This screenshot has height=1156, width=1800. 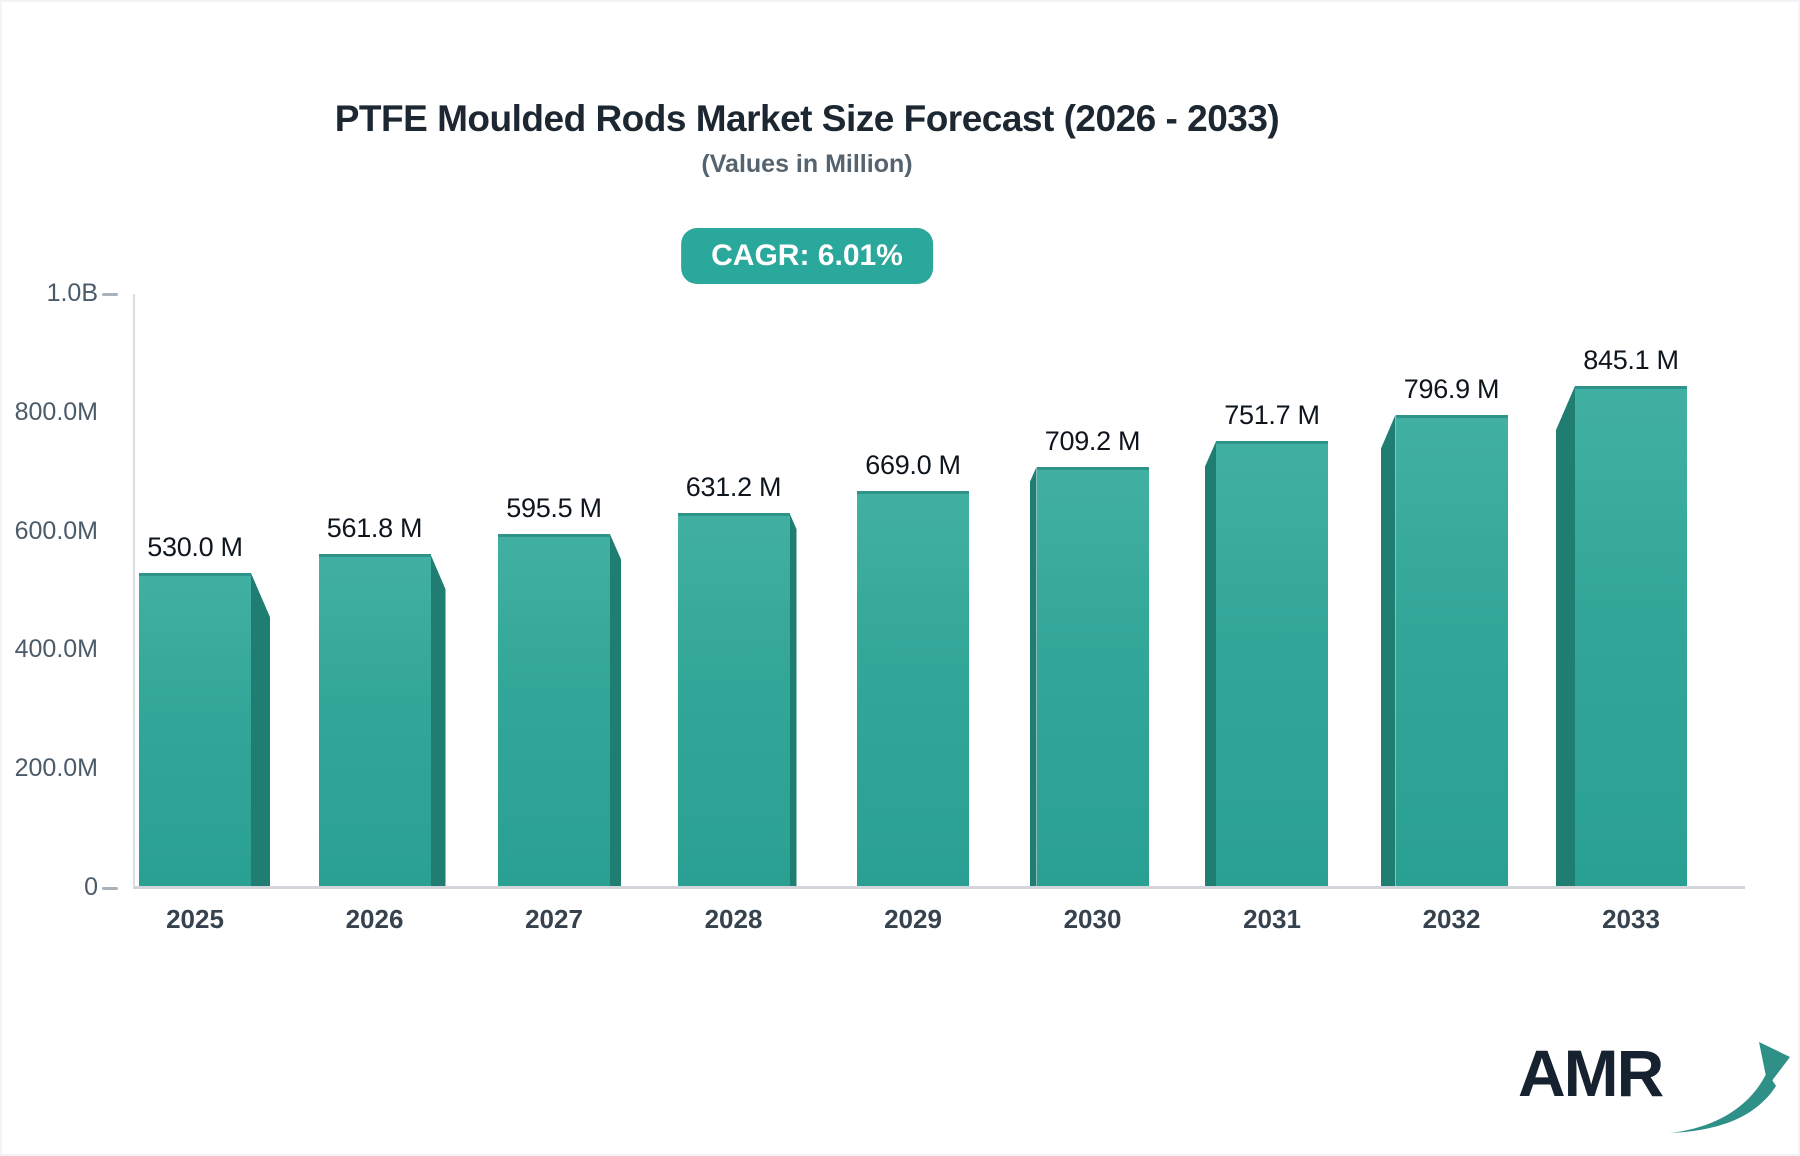 What do you see at coordinates (134, 591) in the screenshot?
I see `y-axis-line` at bounding box center [134, 591].